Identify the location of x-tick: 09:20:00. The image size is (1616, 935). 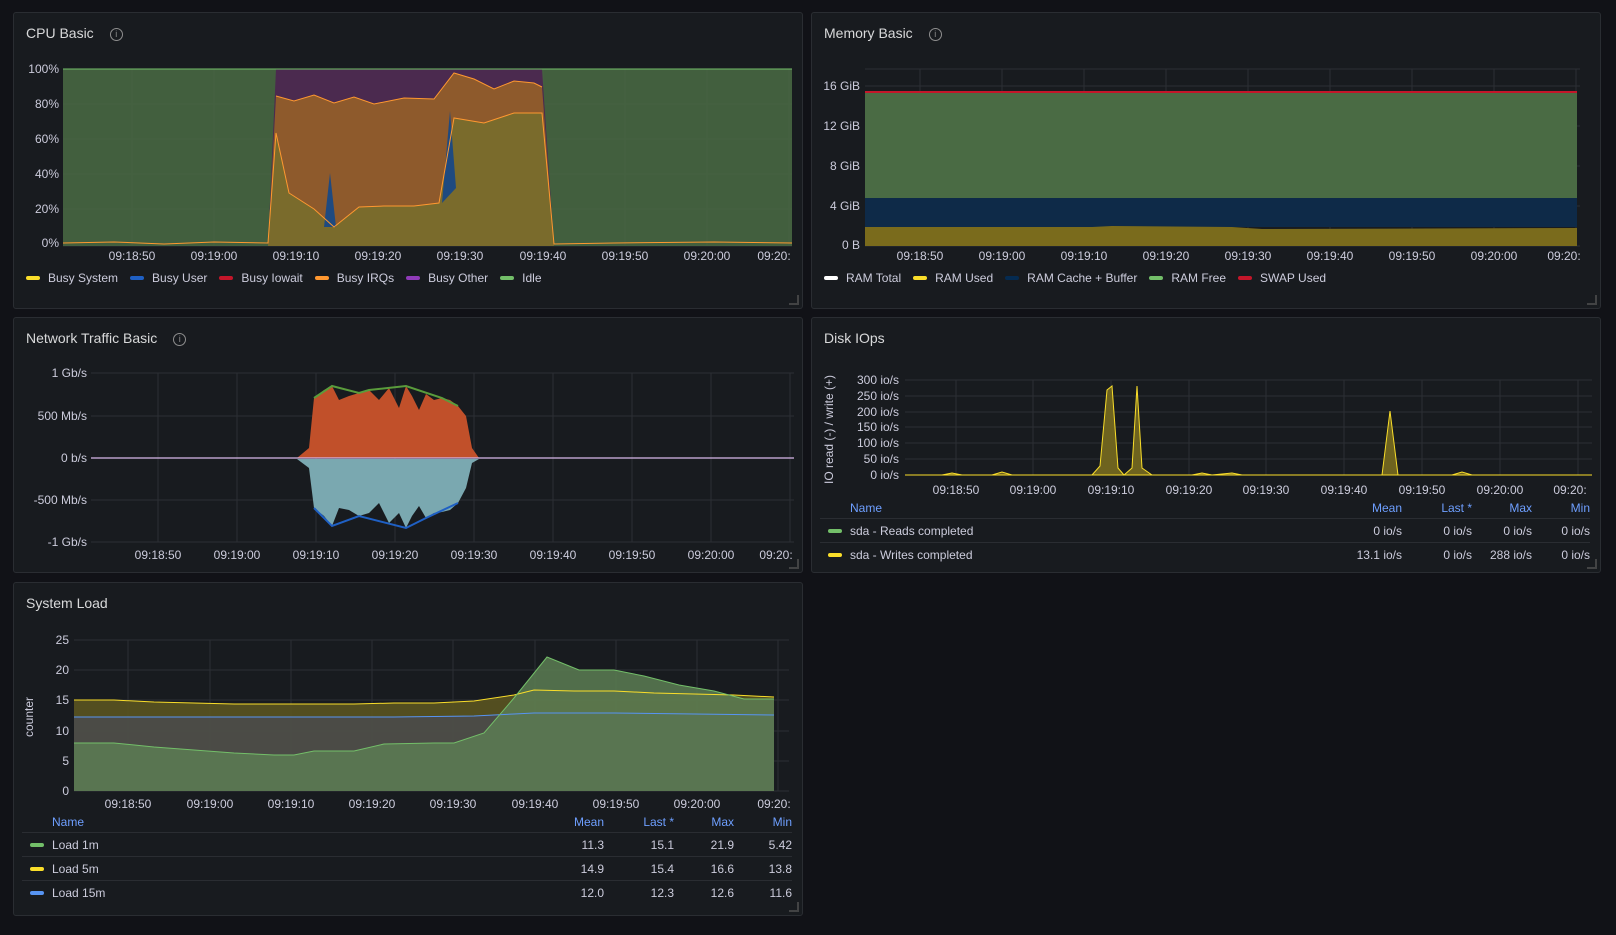
(697, 804).